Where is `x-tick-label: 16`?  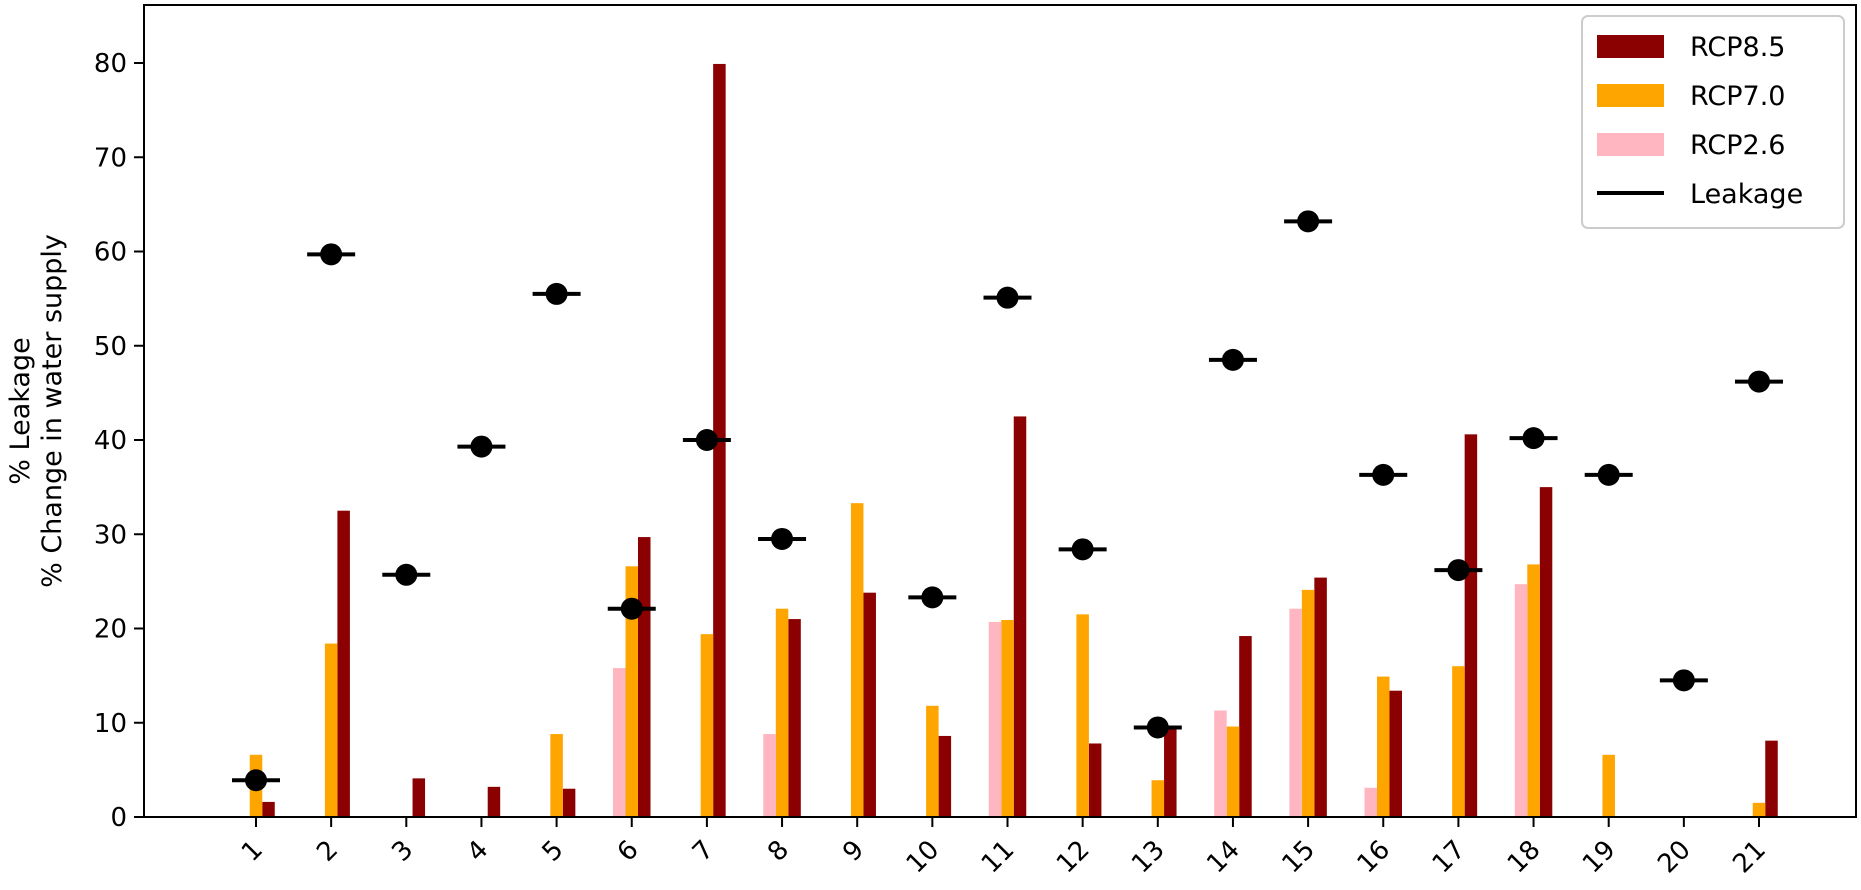
x-tick-label: 16 is located at coordinates (1374, 857).